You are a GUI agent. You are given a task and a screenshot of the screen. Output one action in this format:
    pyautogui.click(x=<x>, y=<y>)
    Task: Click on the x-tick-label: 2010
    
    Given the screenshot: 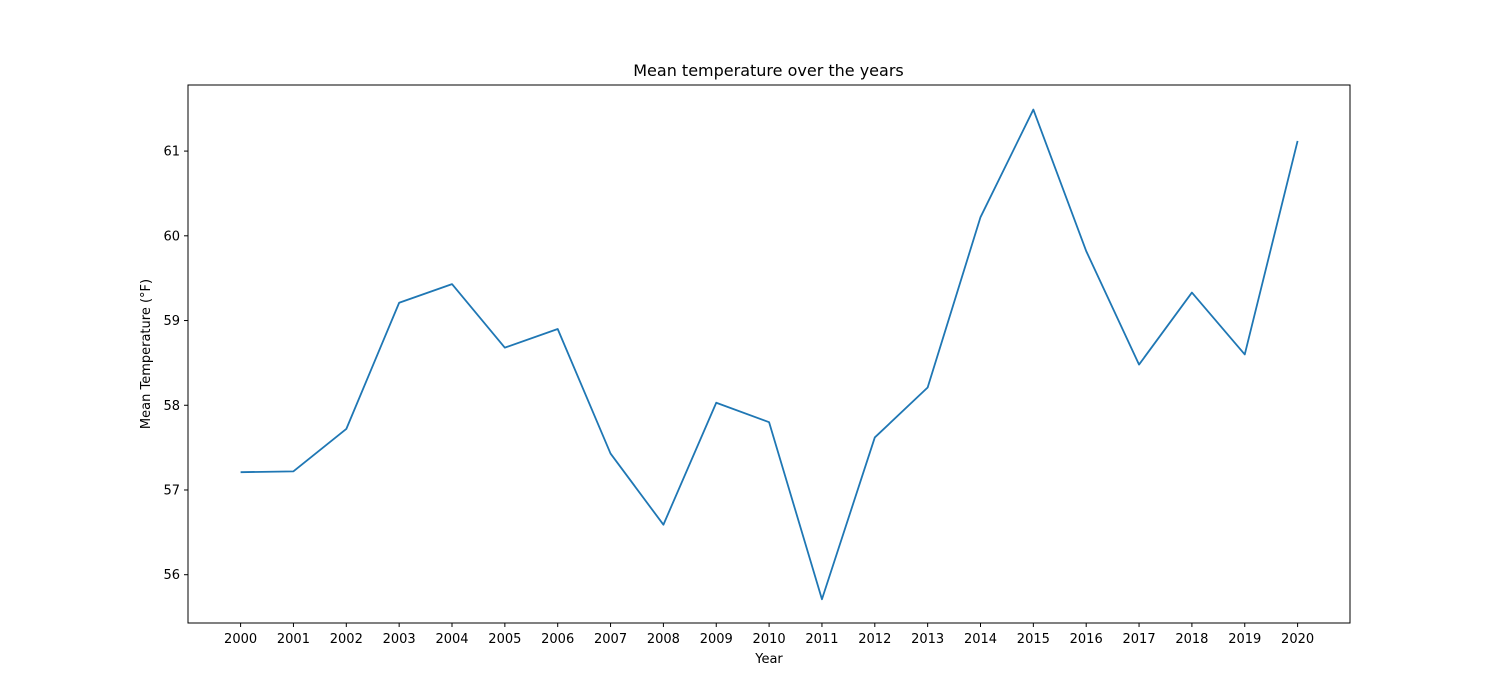 What is the action you would take?
    pyautogui.click(x=769, y=639)
    